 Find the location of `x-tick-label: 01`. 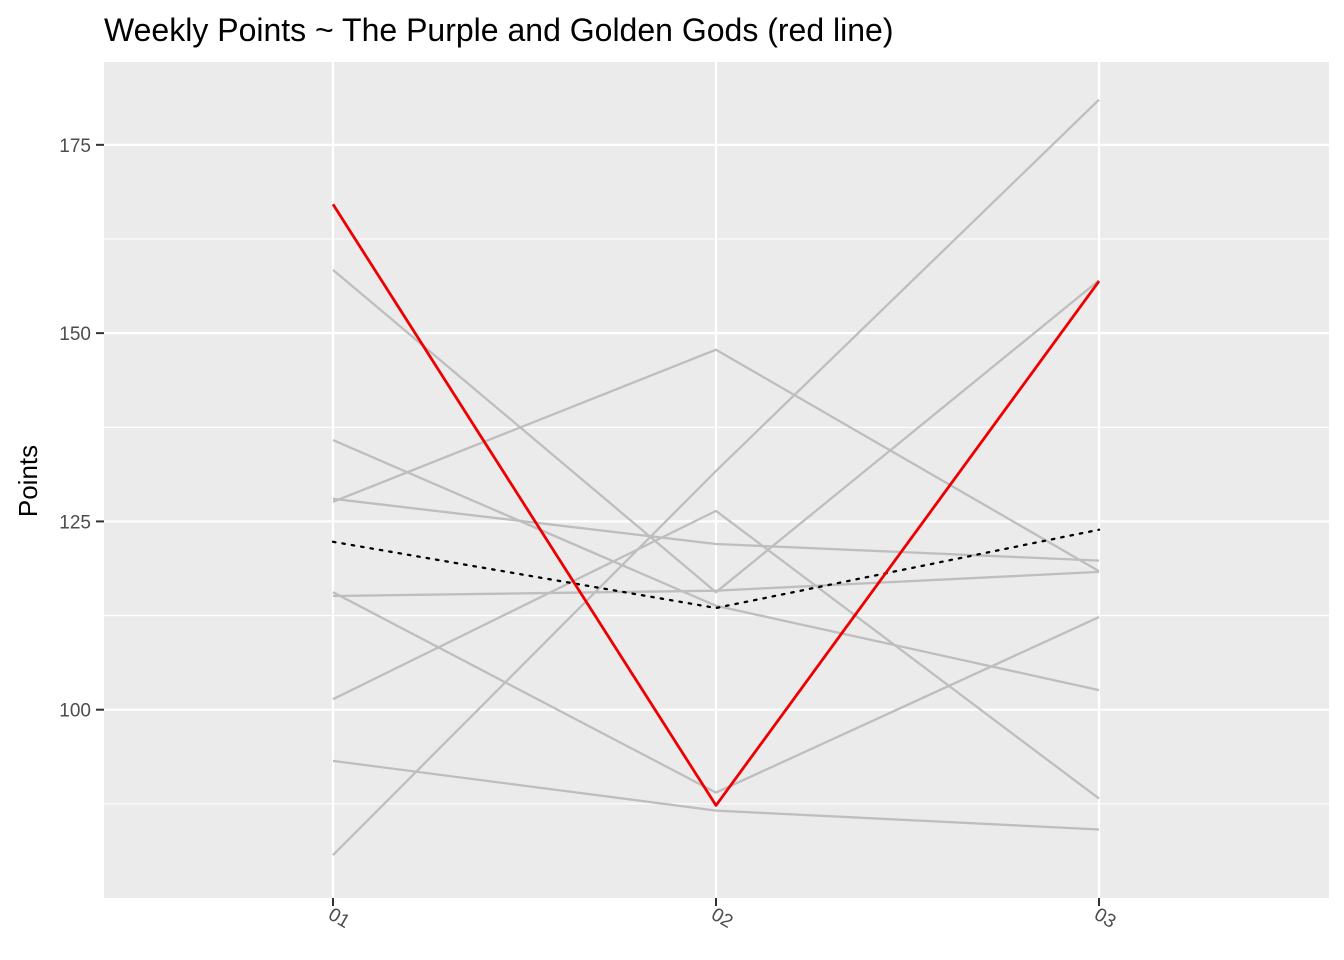

x-tick-label: 01 is located at coordinates (339, 918).